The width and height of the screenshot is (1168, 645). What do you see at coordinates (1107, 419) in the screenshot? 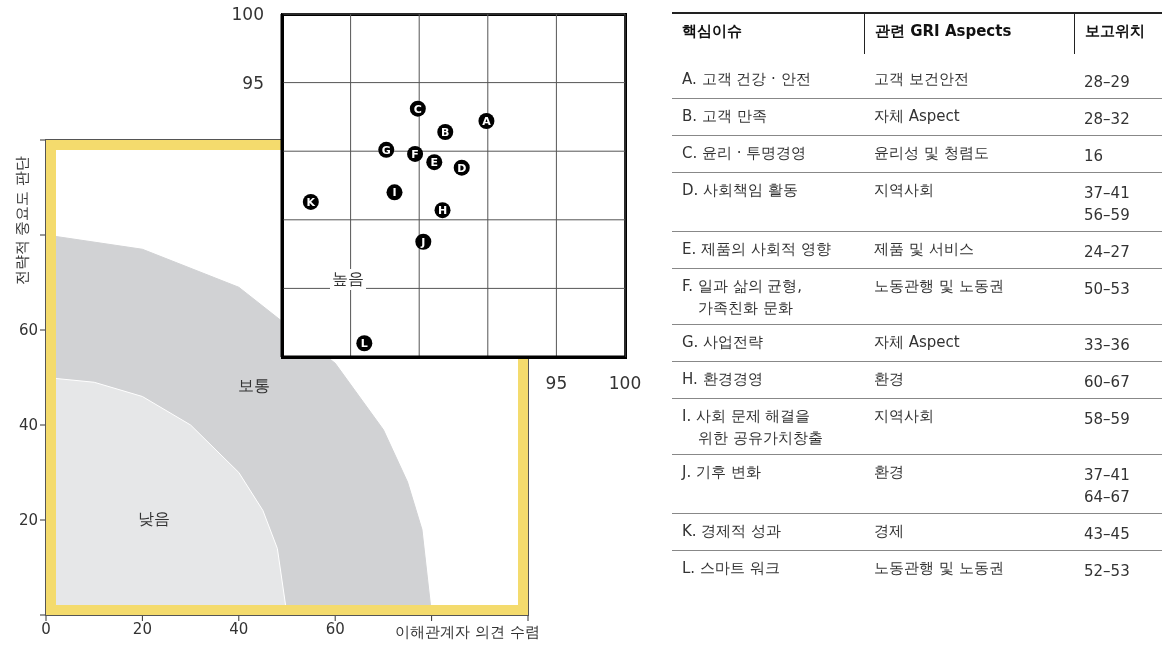
I see `text: 58–59` at bounding box center [1107, 419].